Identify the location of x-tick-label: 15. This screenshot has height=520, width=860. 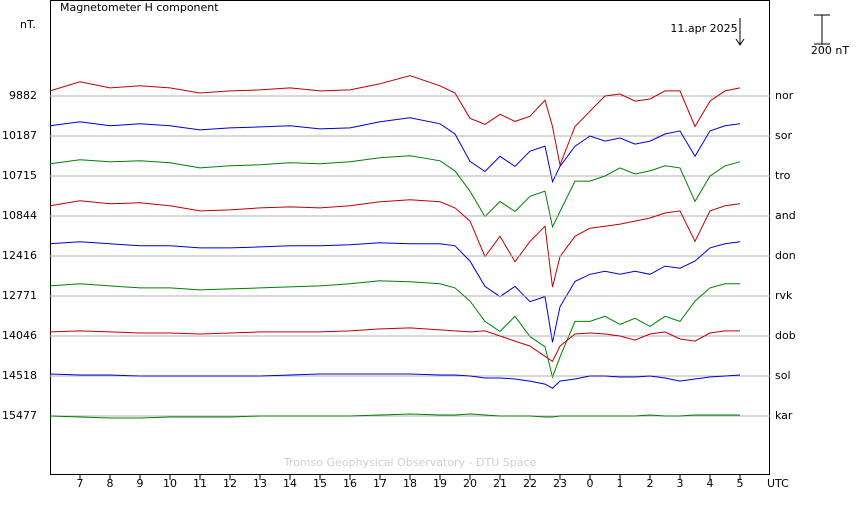
(320, 483).